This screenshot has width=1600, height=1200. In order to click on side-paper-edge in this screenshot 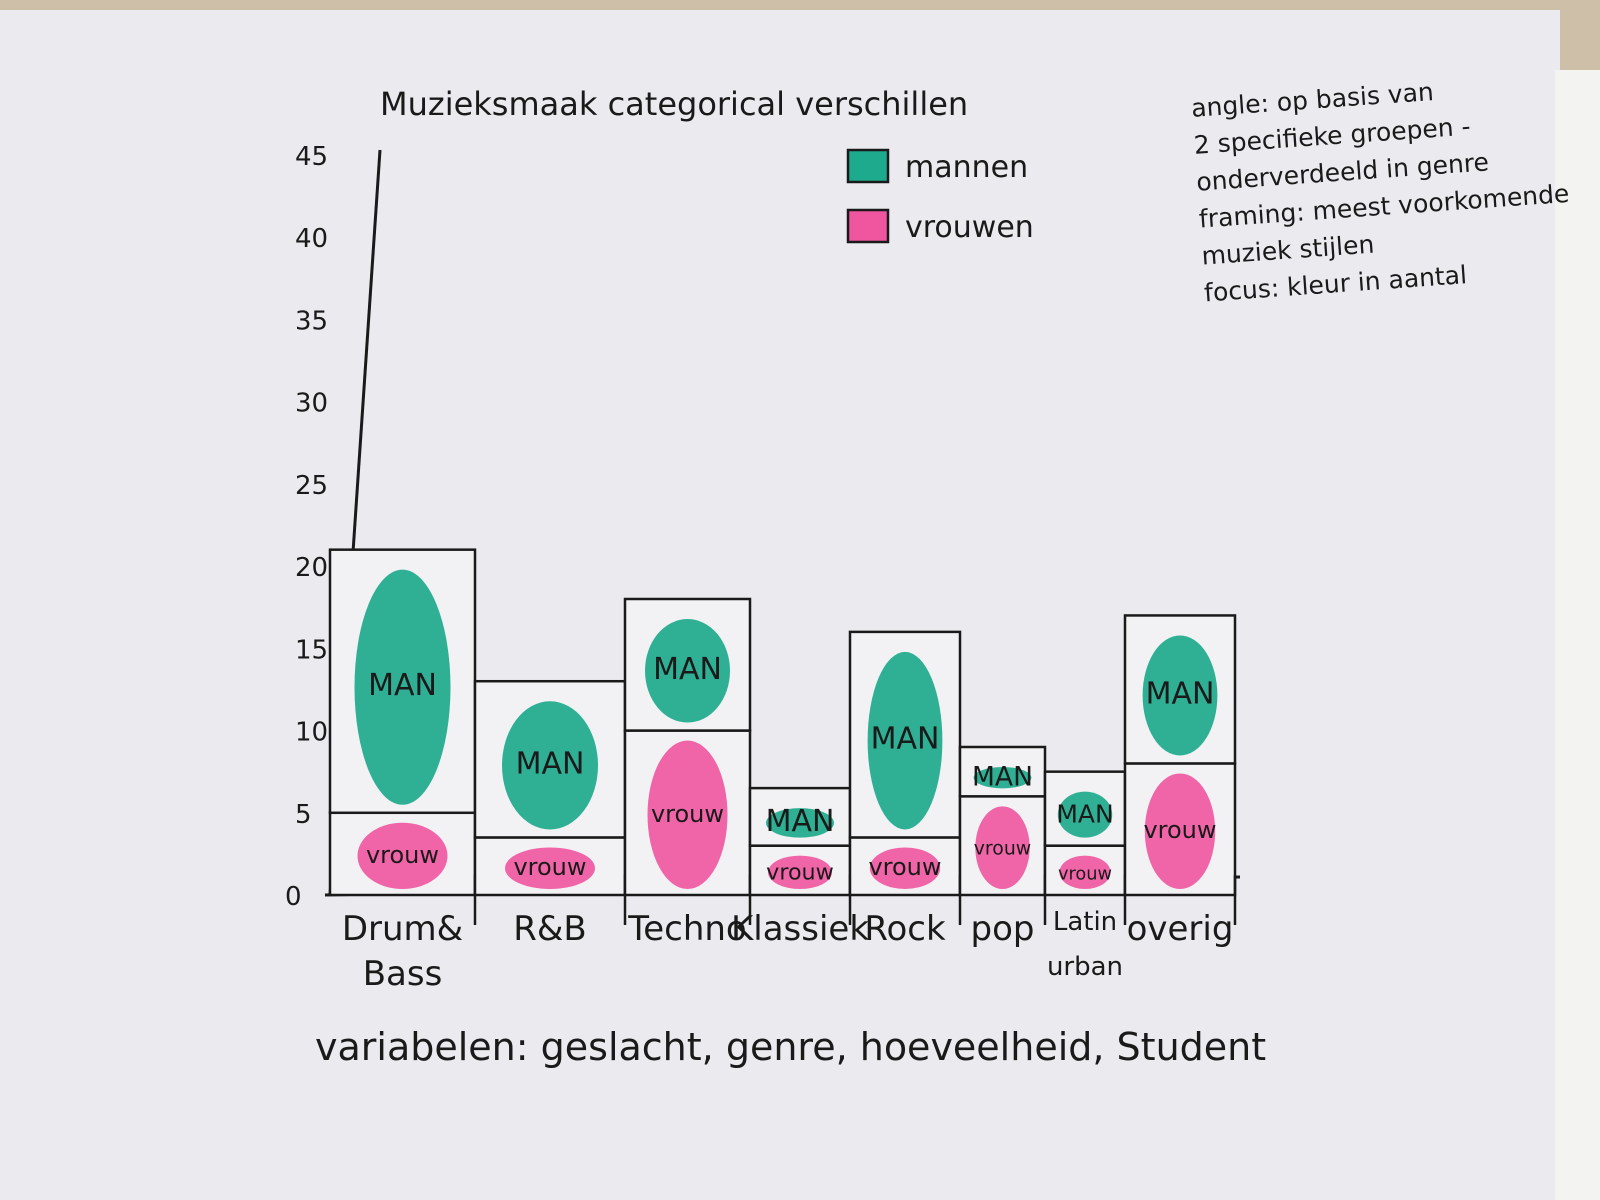, I will do `click(1577, 635)`.